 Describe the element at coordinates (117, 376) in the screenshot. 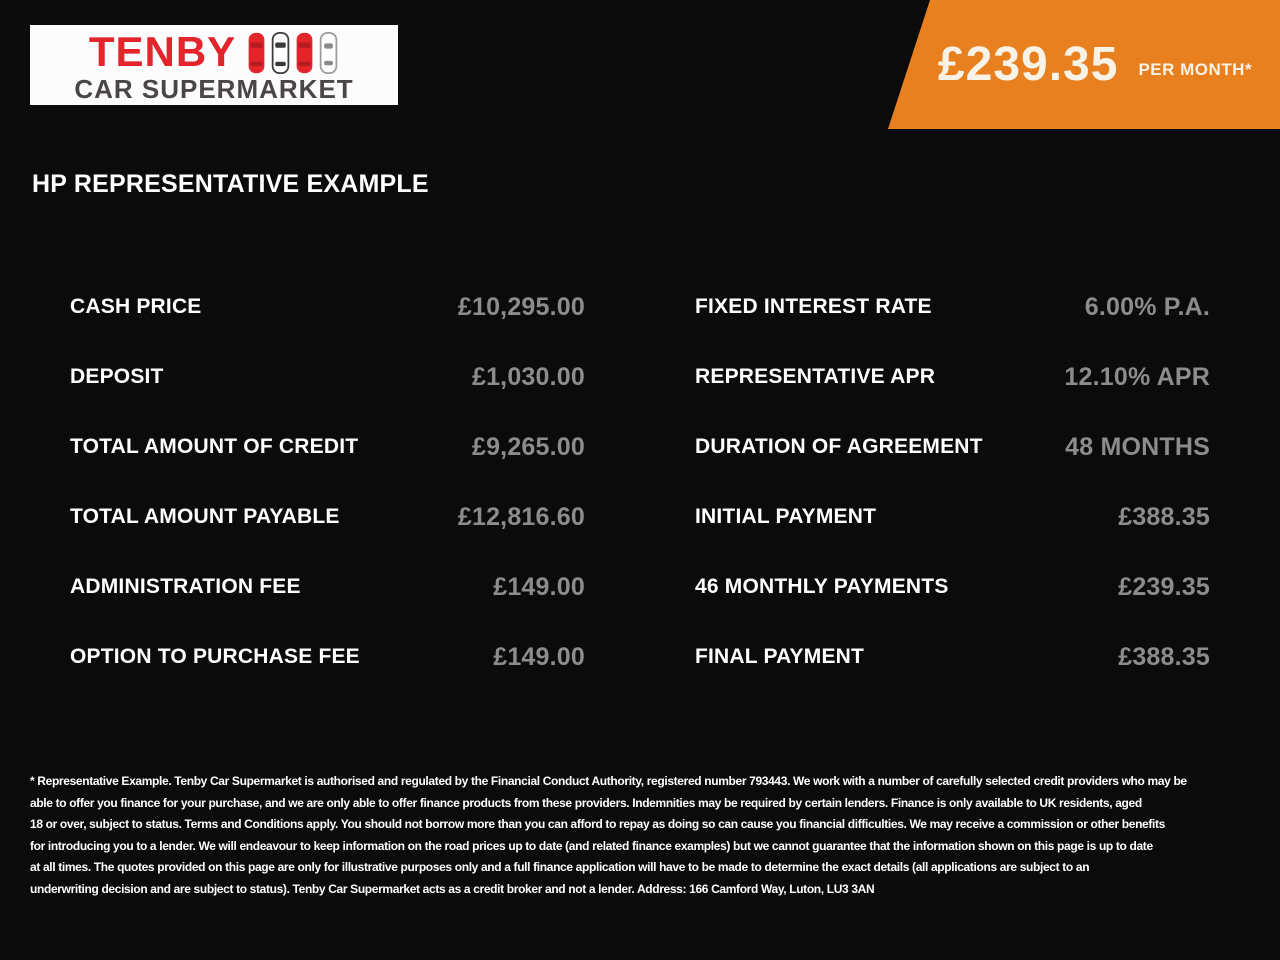

I see `row-label: DEPOSIT` at that location.